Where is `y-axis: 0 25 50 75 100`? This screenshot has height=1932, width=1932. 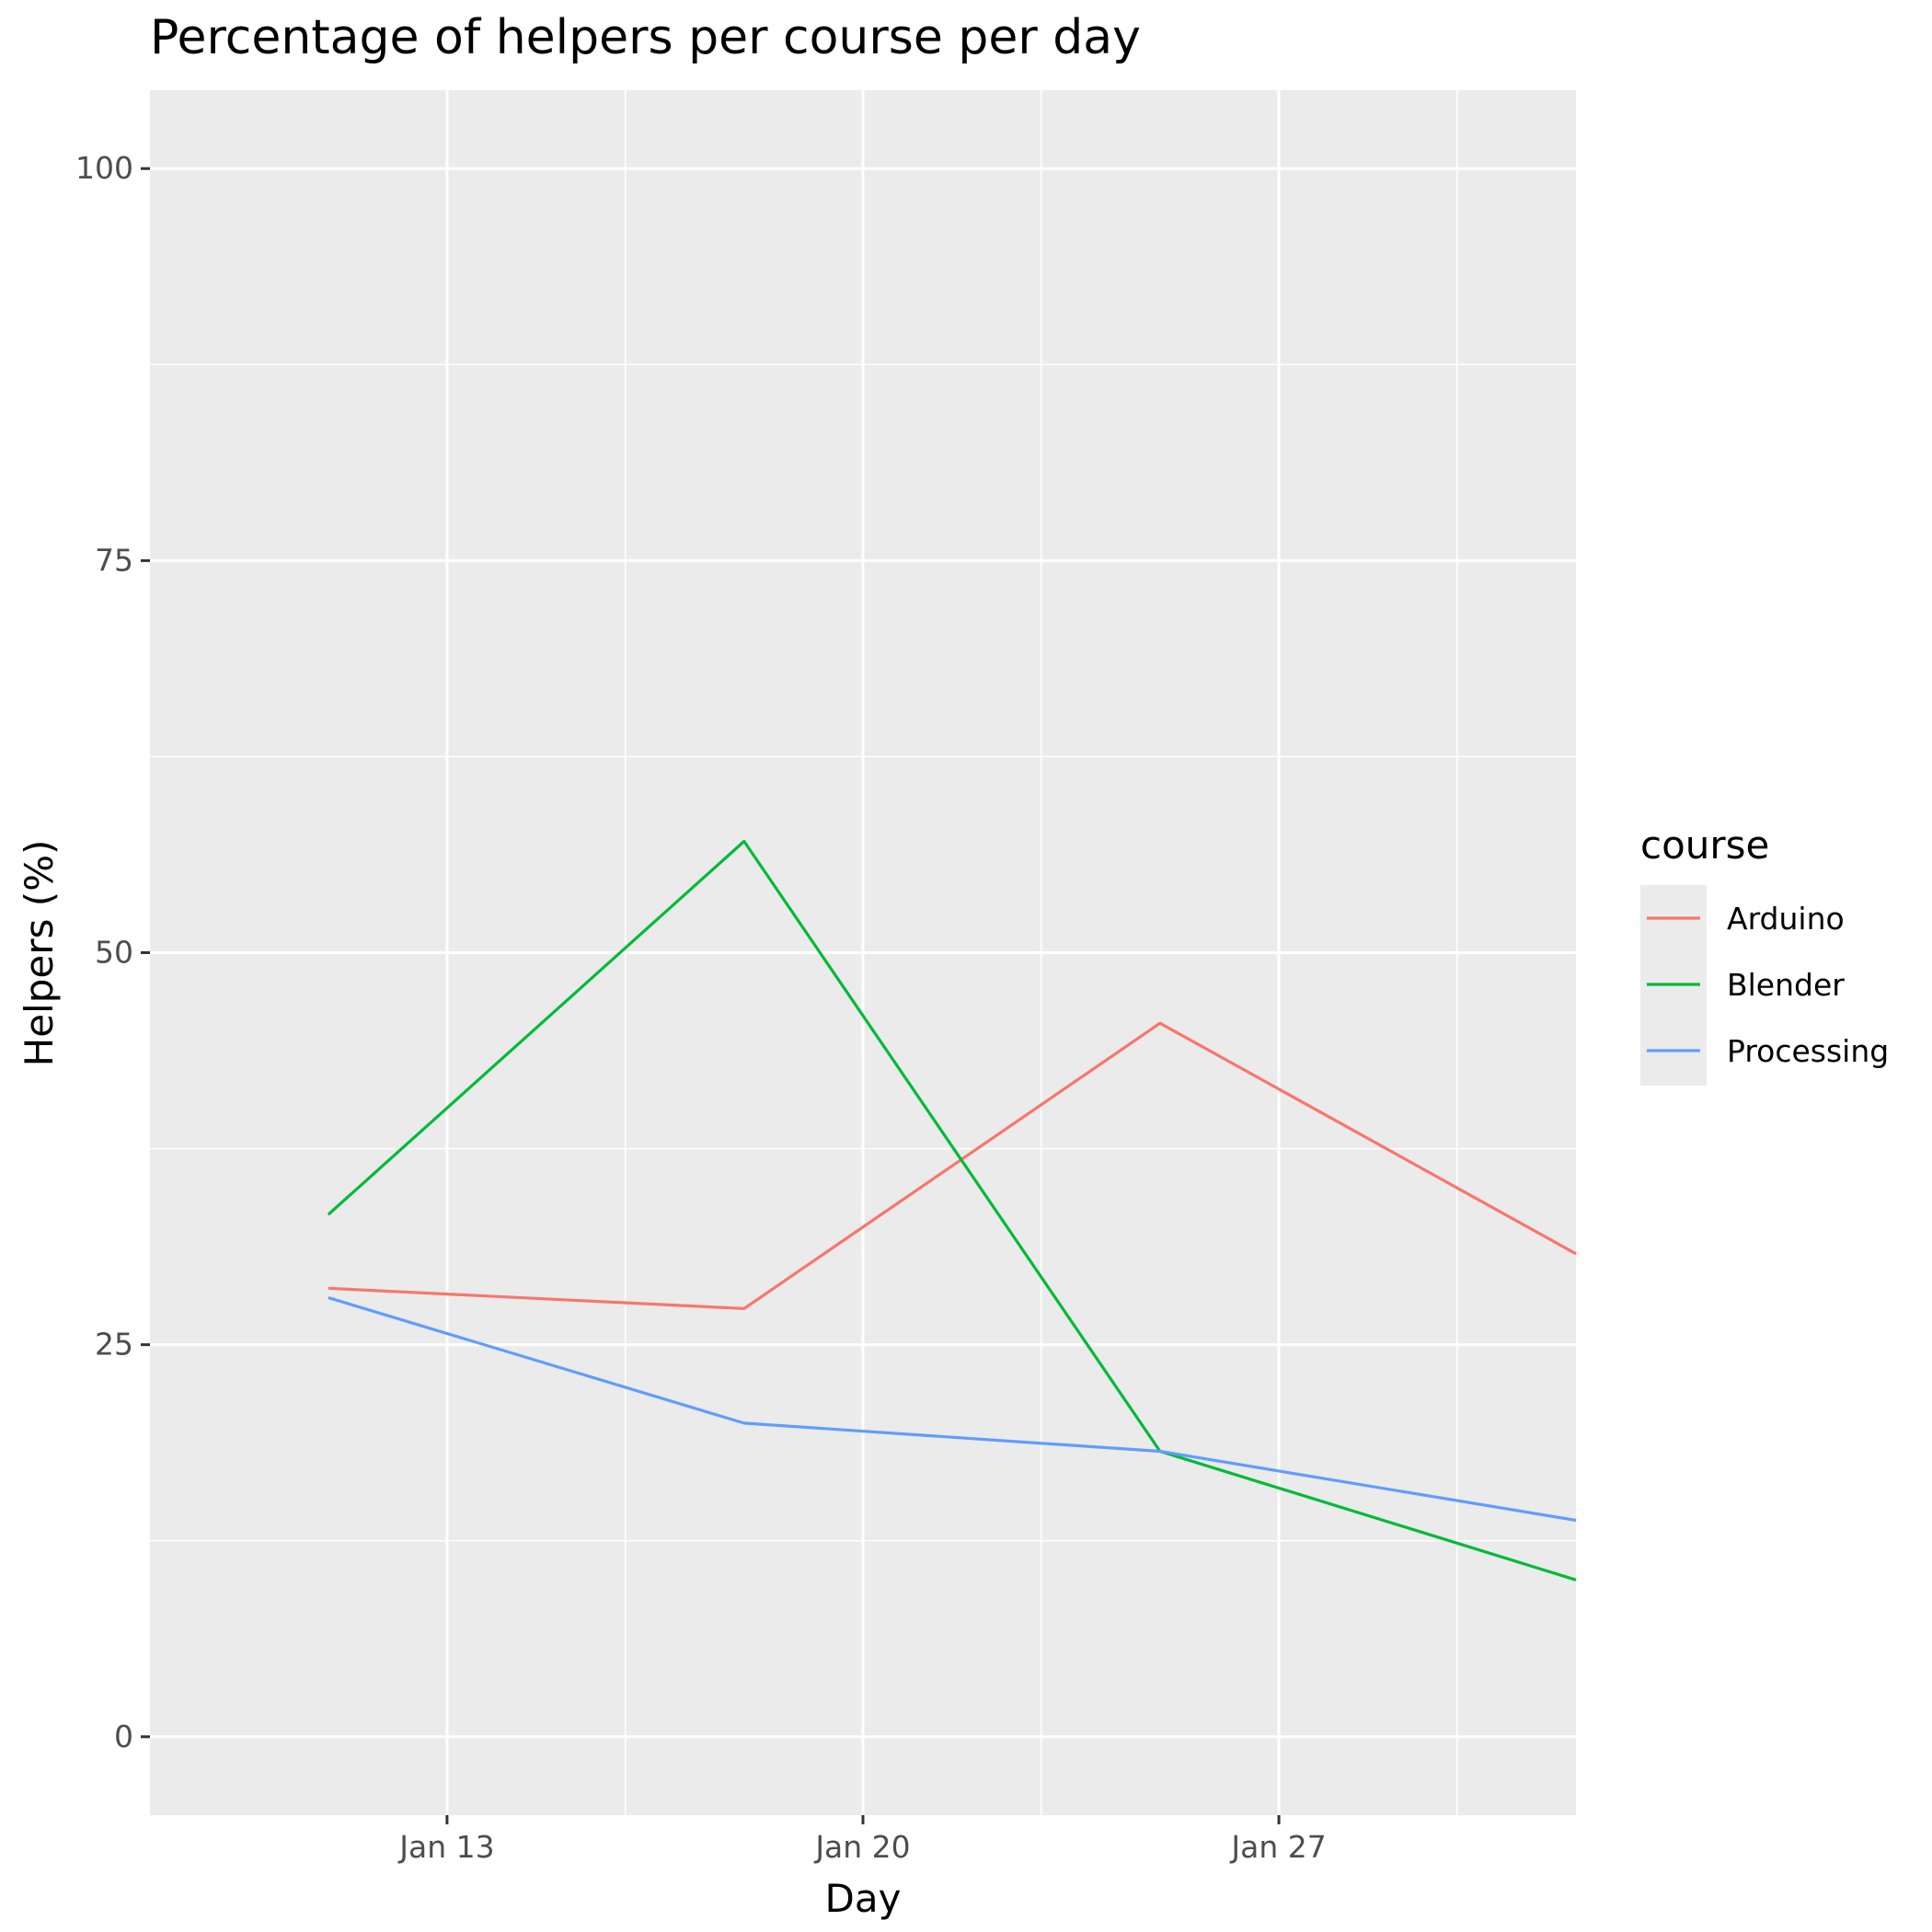 y-axis: 0 25 50 75 100 is located at coordinates (112, 952).